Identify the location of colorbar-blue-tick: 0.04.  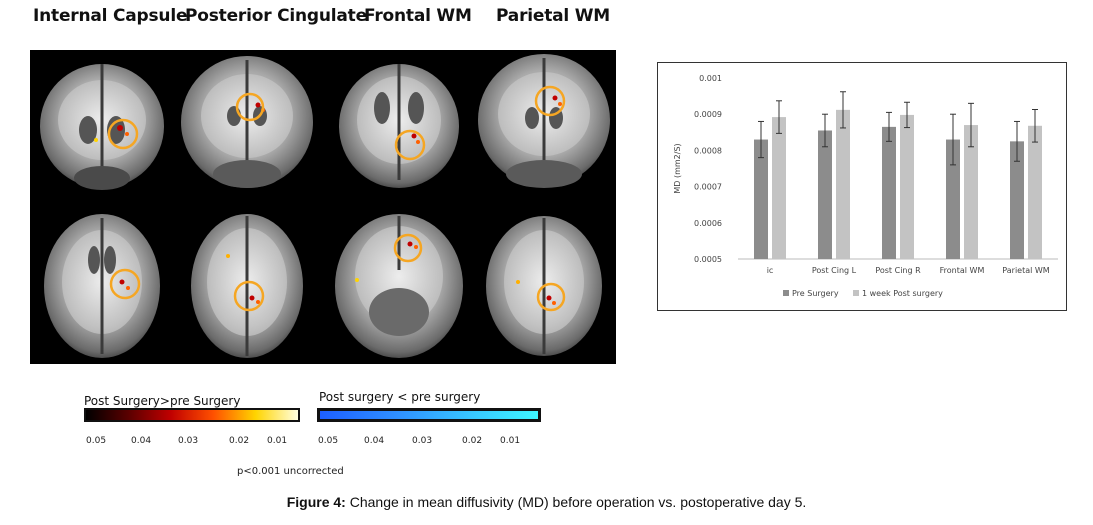
(374, 441).